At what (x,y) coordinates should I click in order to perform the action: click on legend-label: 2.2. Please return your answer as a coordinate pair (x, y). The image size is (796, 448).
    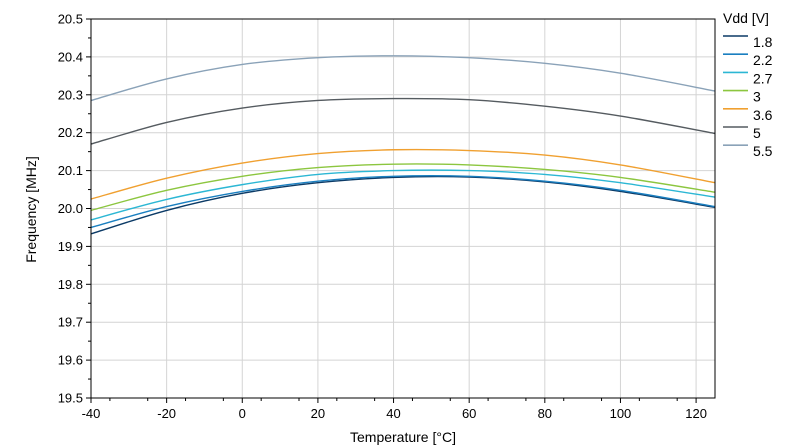
    Looking at the image, I should click on (763, 60).